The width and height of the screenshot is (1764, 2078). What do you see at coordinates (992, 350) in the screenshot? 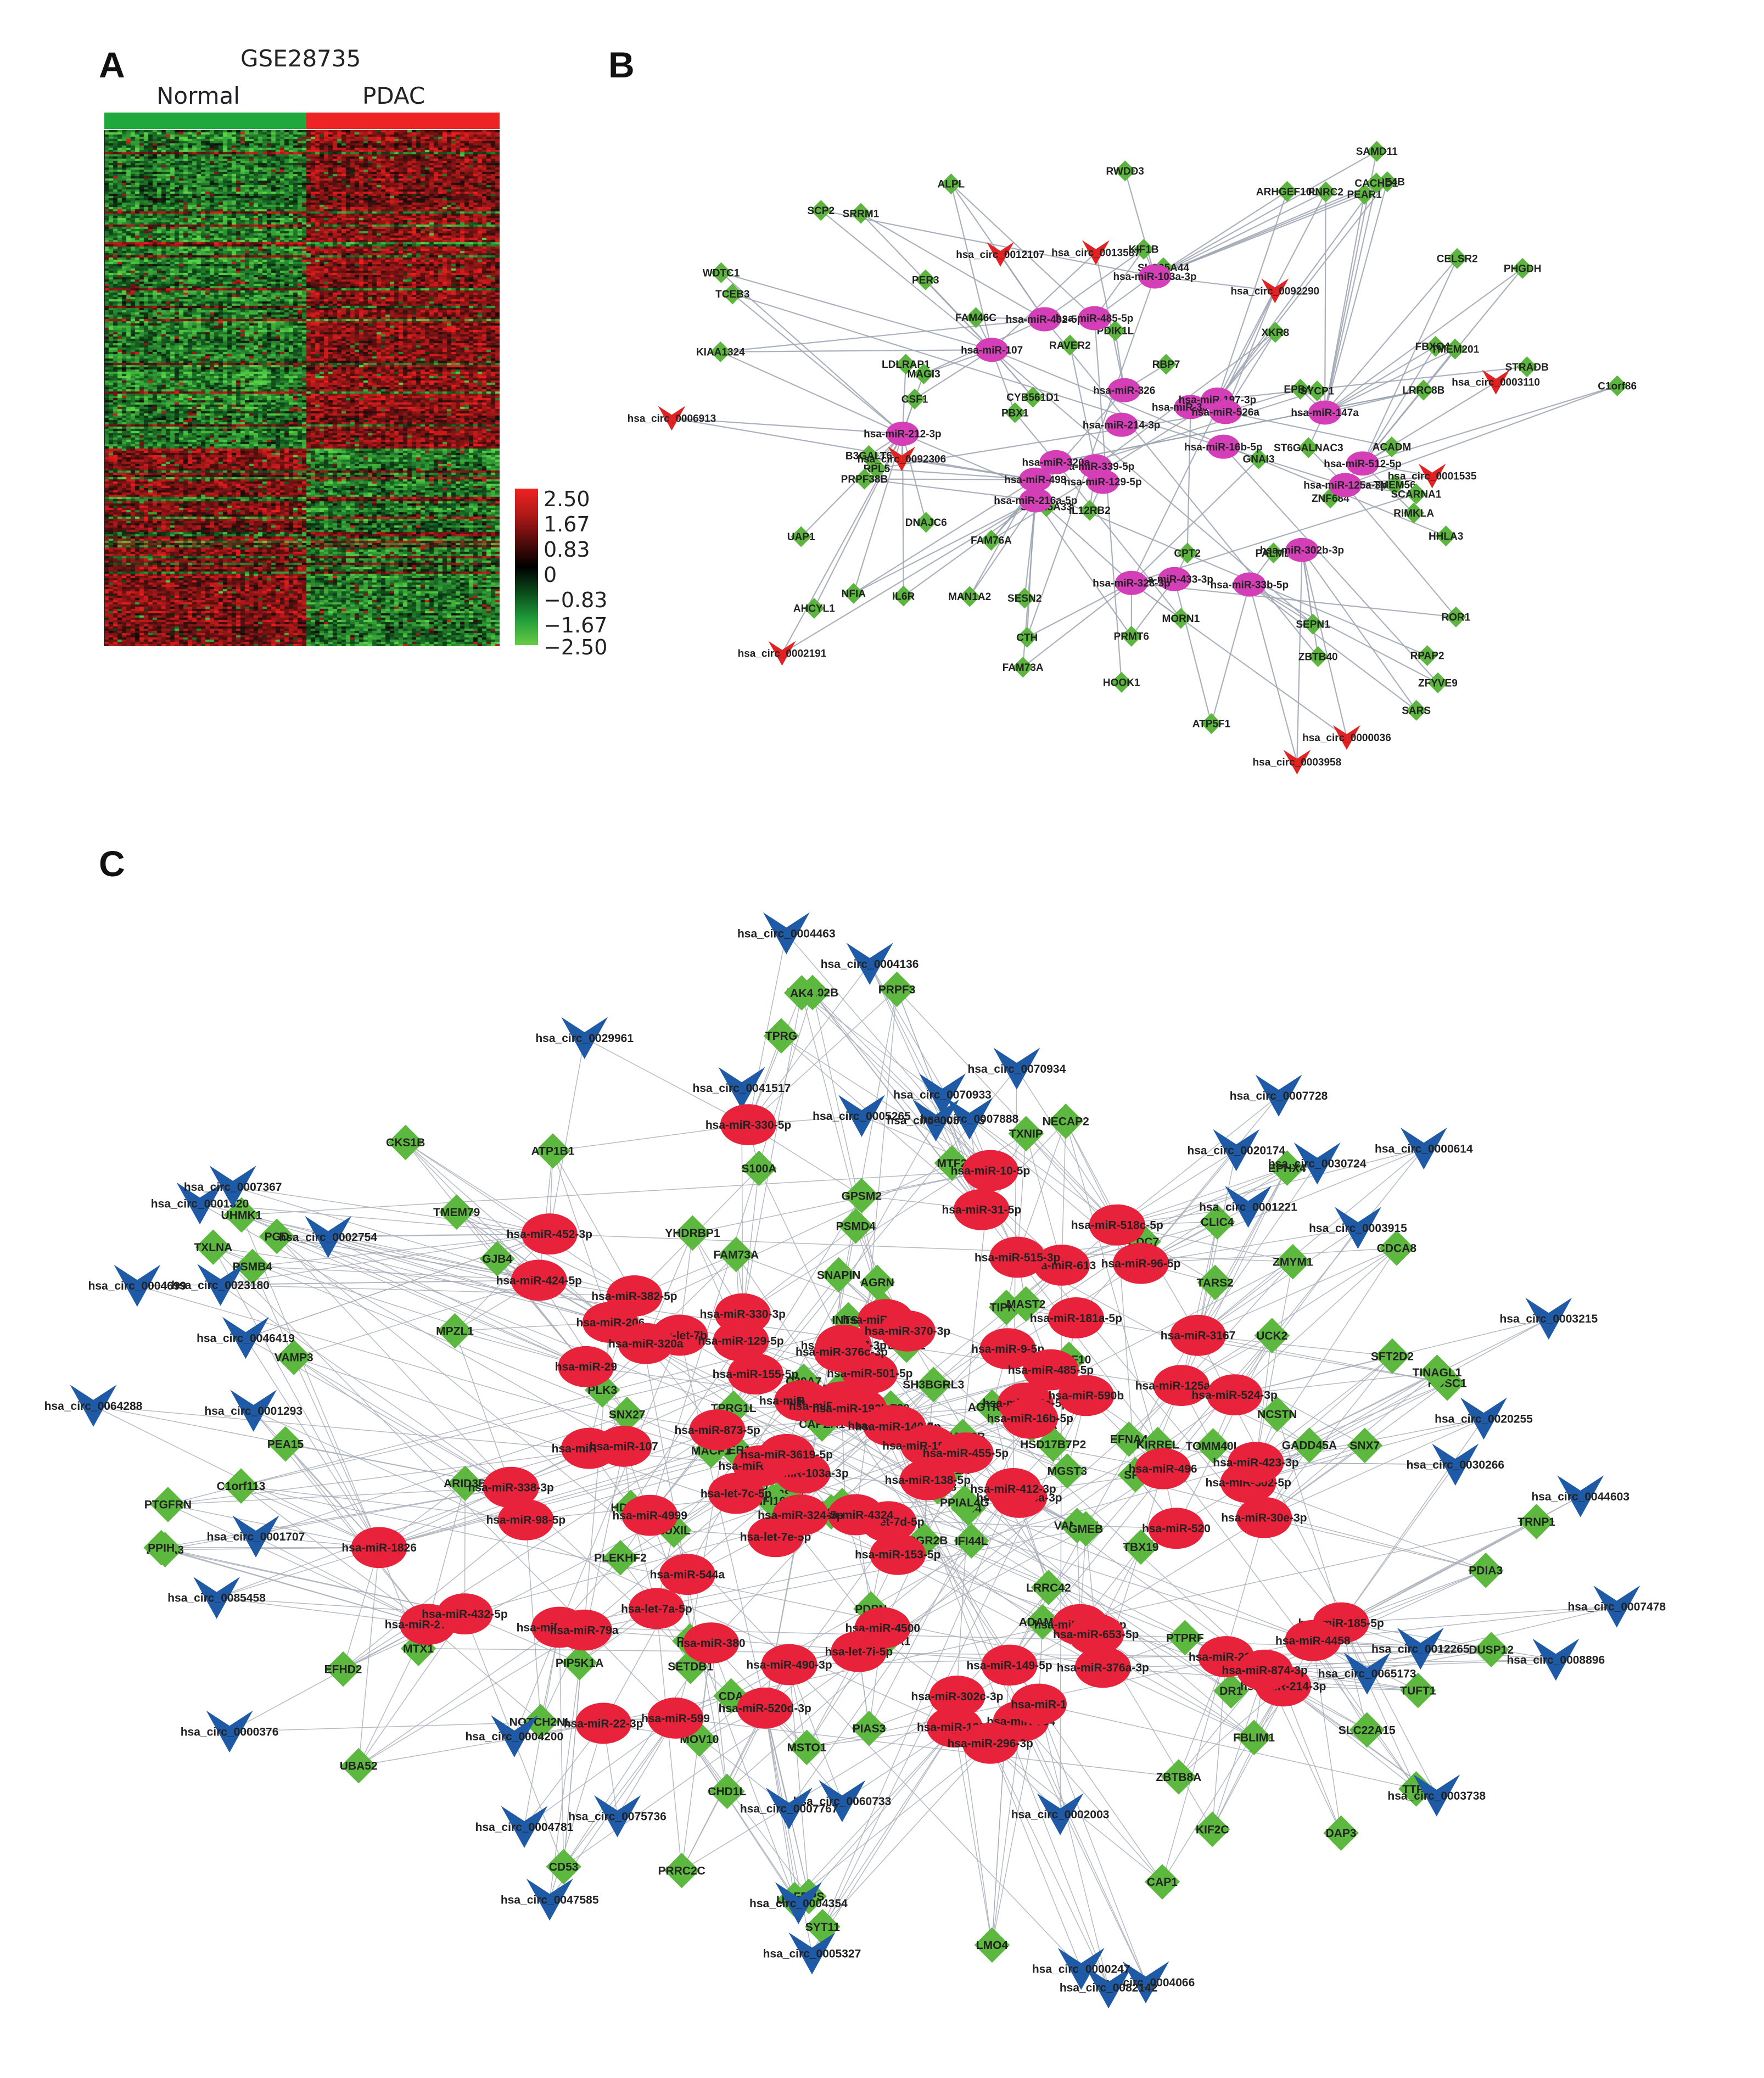
I see `mirna-node-hsa-mir-107: hsa-miR-107` at bounding box center [992, 350].